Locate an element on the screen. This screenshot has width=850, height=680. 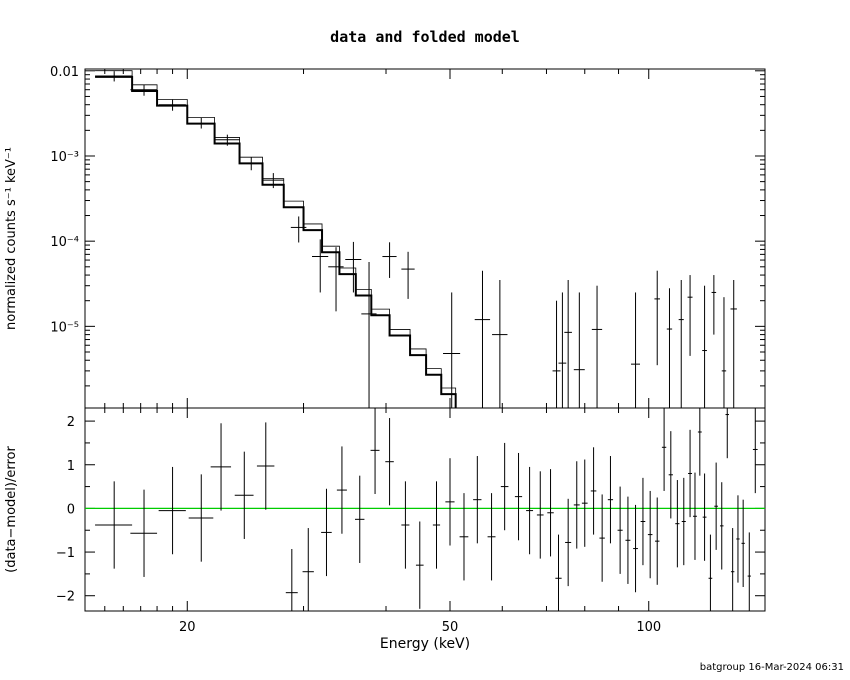
x-tick-label: 50 is located at coordinates (450, 627).